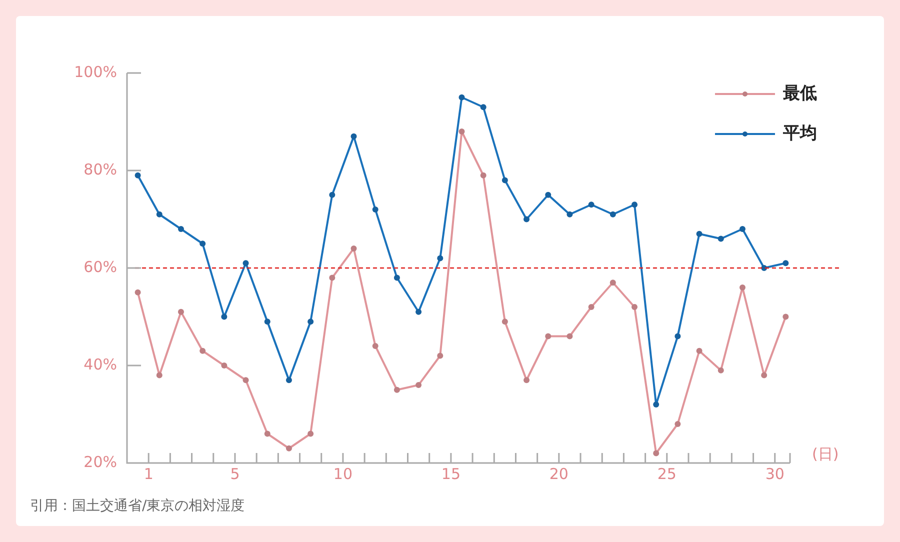 This screenshot has height=542, width=900. Describe the element at coordinates (100, 267) in the screenshot. I see `y-tick-label: 60%` at that location.